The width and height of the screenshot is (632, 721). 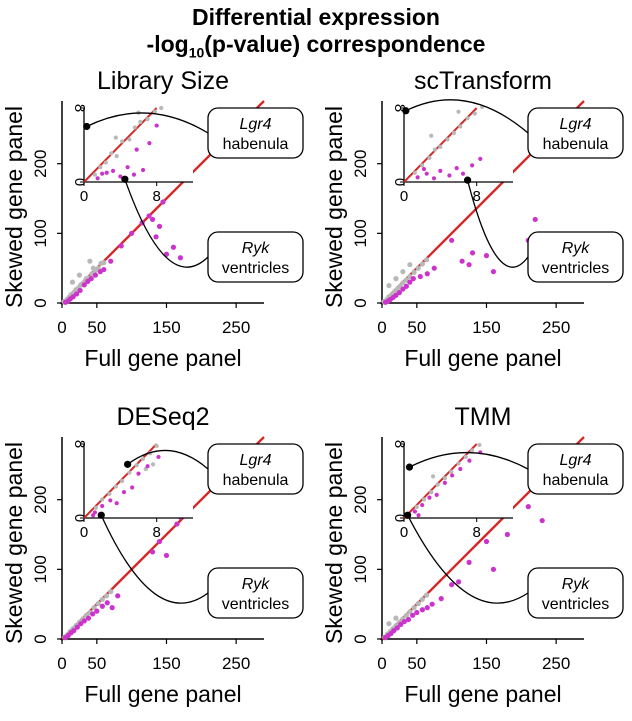 I want to click on y-tick-label: 0, so click(x=40, y=302).